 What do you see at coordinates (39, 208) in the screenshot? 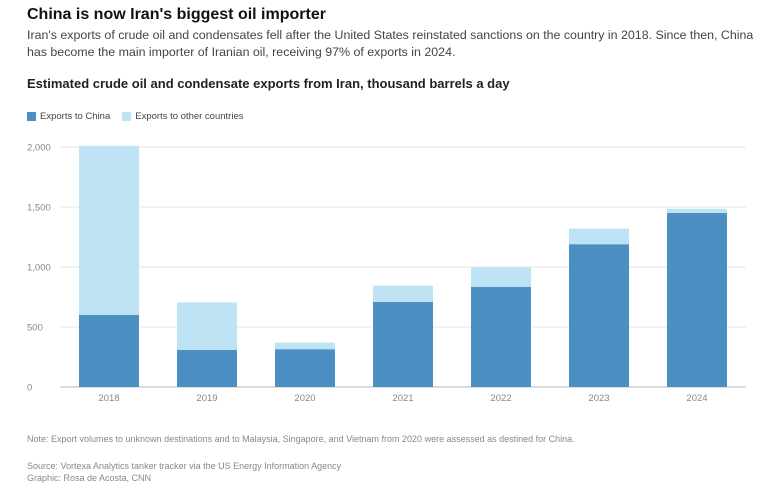
I see `y-tick-label: 1,500` at bounding box center [39, 208].